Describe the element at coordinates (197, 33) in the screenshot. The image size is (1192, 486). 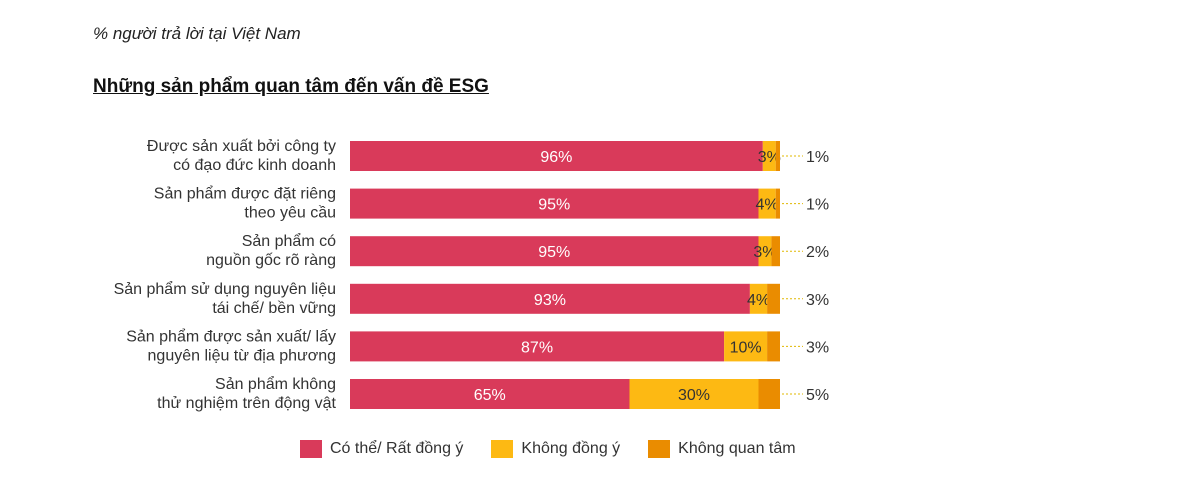
I see `chart-subtitle: % người trả lời tại Việt Nam` at that location.